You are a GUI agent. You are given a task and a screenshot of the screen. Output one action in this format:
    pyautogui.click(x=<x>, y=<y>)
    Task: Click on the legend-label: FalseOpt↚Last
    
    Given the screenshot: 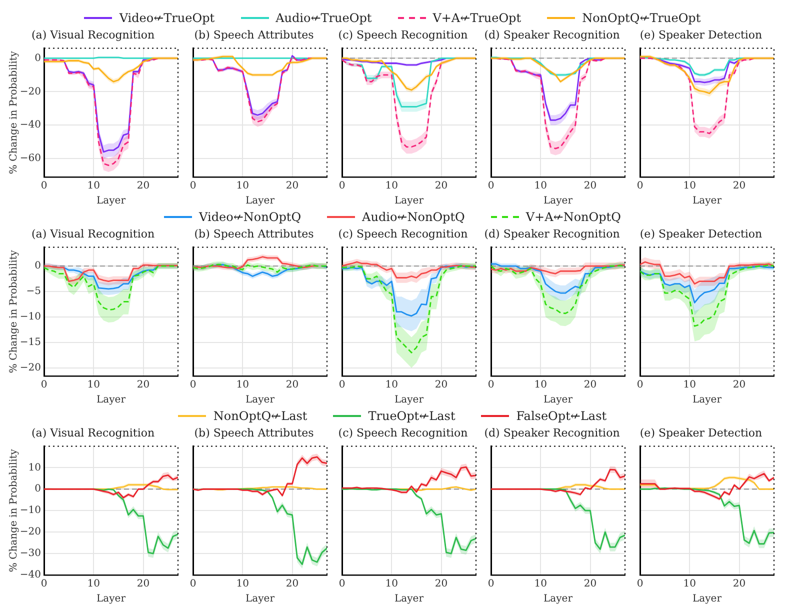 What is the action you would take?
    pyautogui.click(x=561, y=415)
    